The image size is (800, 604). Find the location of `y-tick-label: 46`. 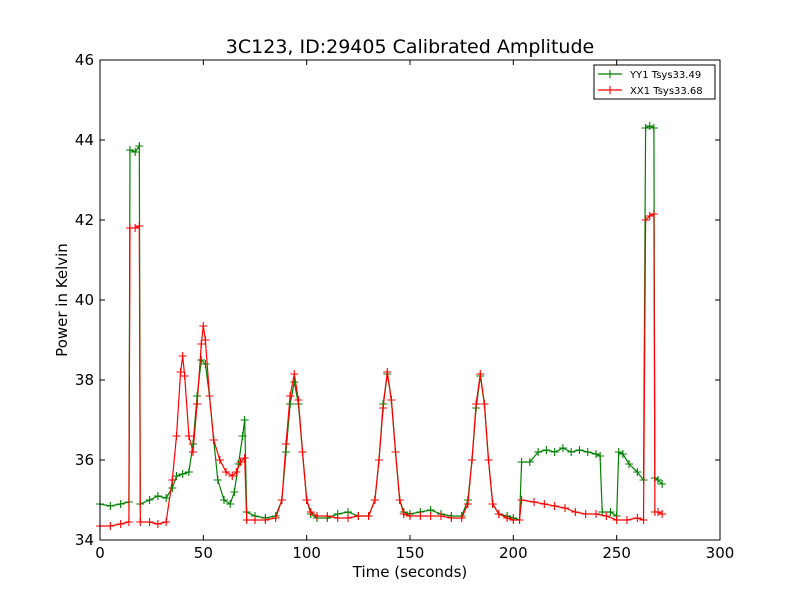

y-tick-label: 46 is located at coordinates (84, 60).